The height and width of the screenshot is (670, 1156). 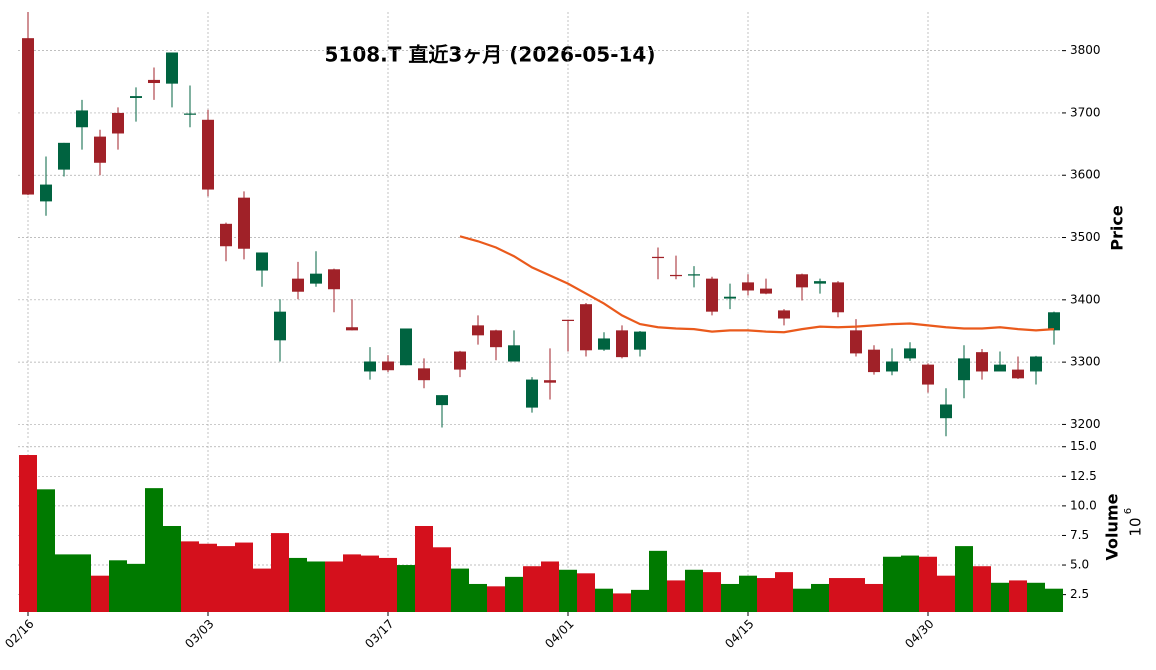 What do you see at coordinates (1079, 535) in the screenshot?
I see `y-tick-label: 7.5` at bounding box center [1079, 535].